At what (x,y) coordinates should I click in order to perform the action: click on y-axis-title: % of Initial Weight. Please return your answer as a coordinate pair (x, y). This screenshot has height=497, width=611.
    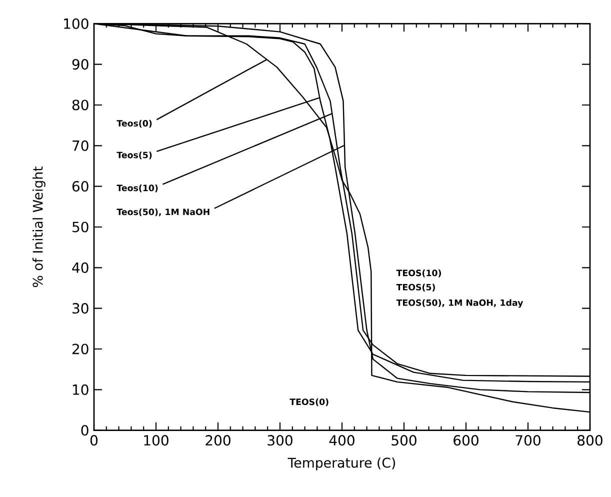
    Looking at the image, I should click on (39, 227).